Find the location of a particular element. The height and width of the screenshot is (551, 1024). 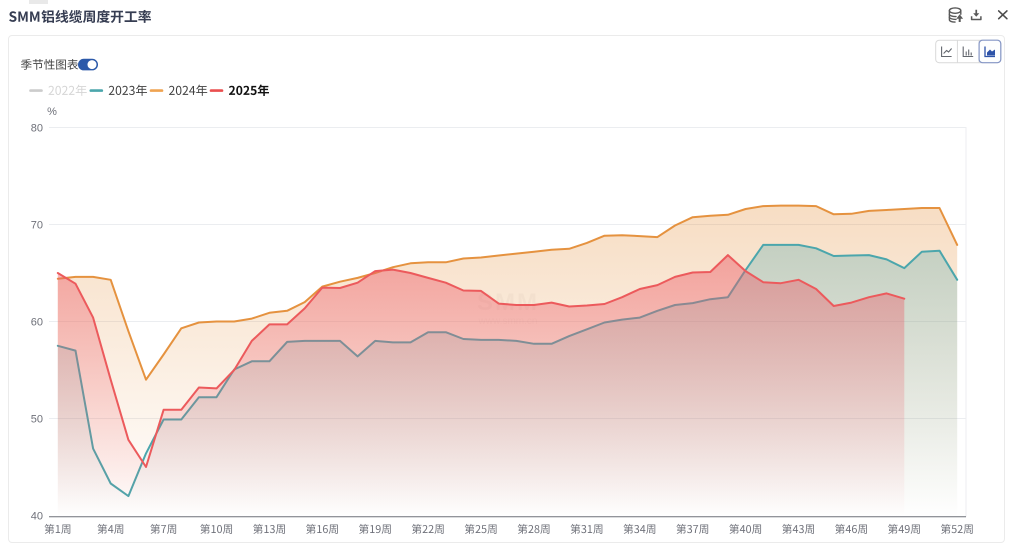

svg-text: 80 is located at coordinates (37, 128).